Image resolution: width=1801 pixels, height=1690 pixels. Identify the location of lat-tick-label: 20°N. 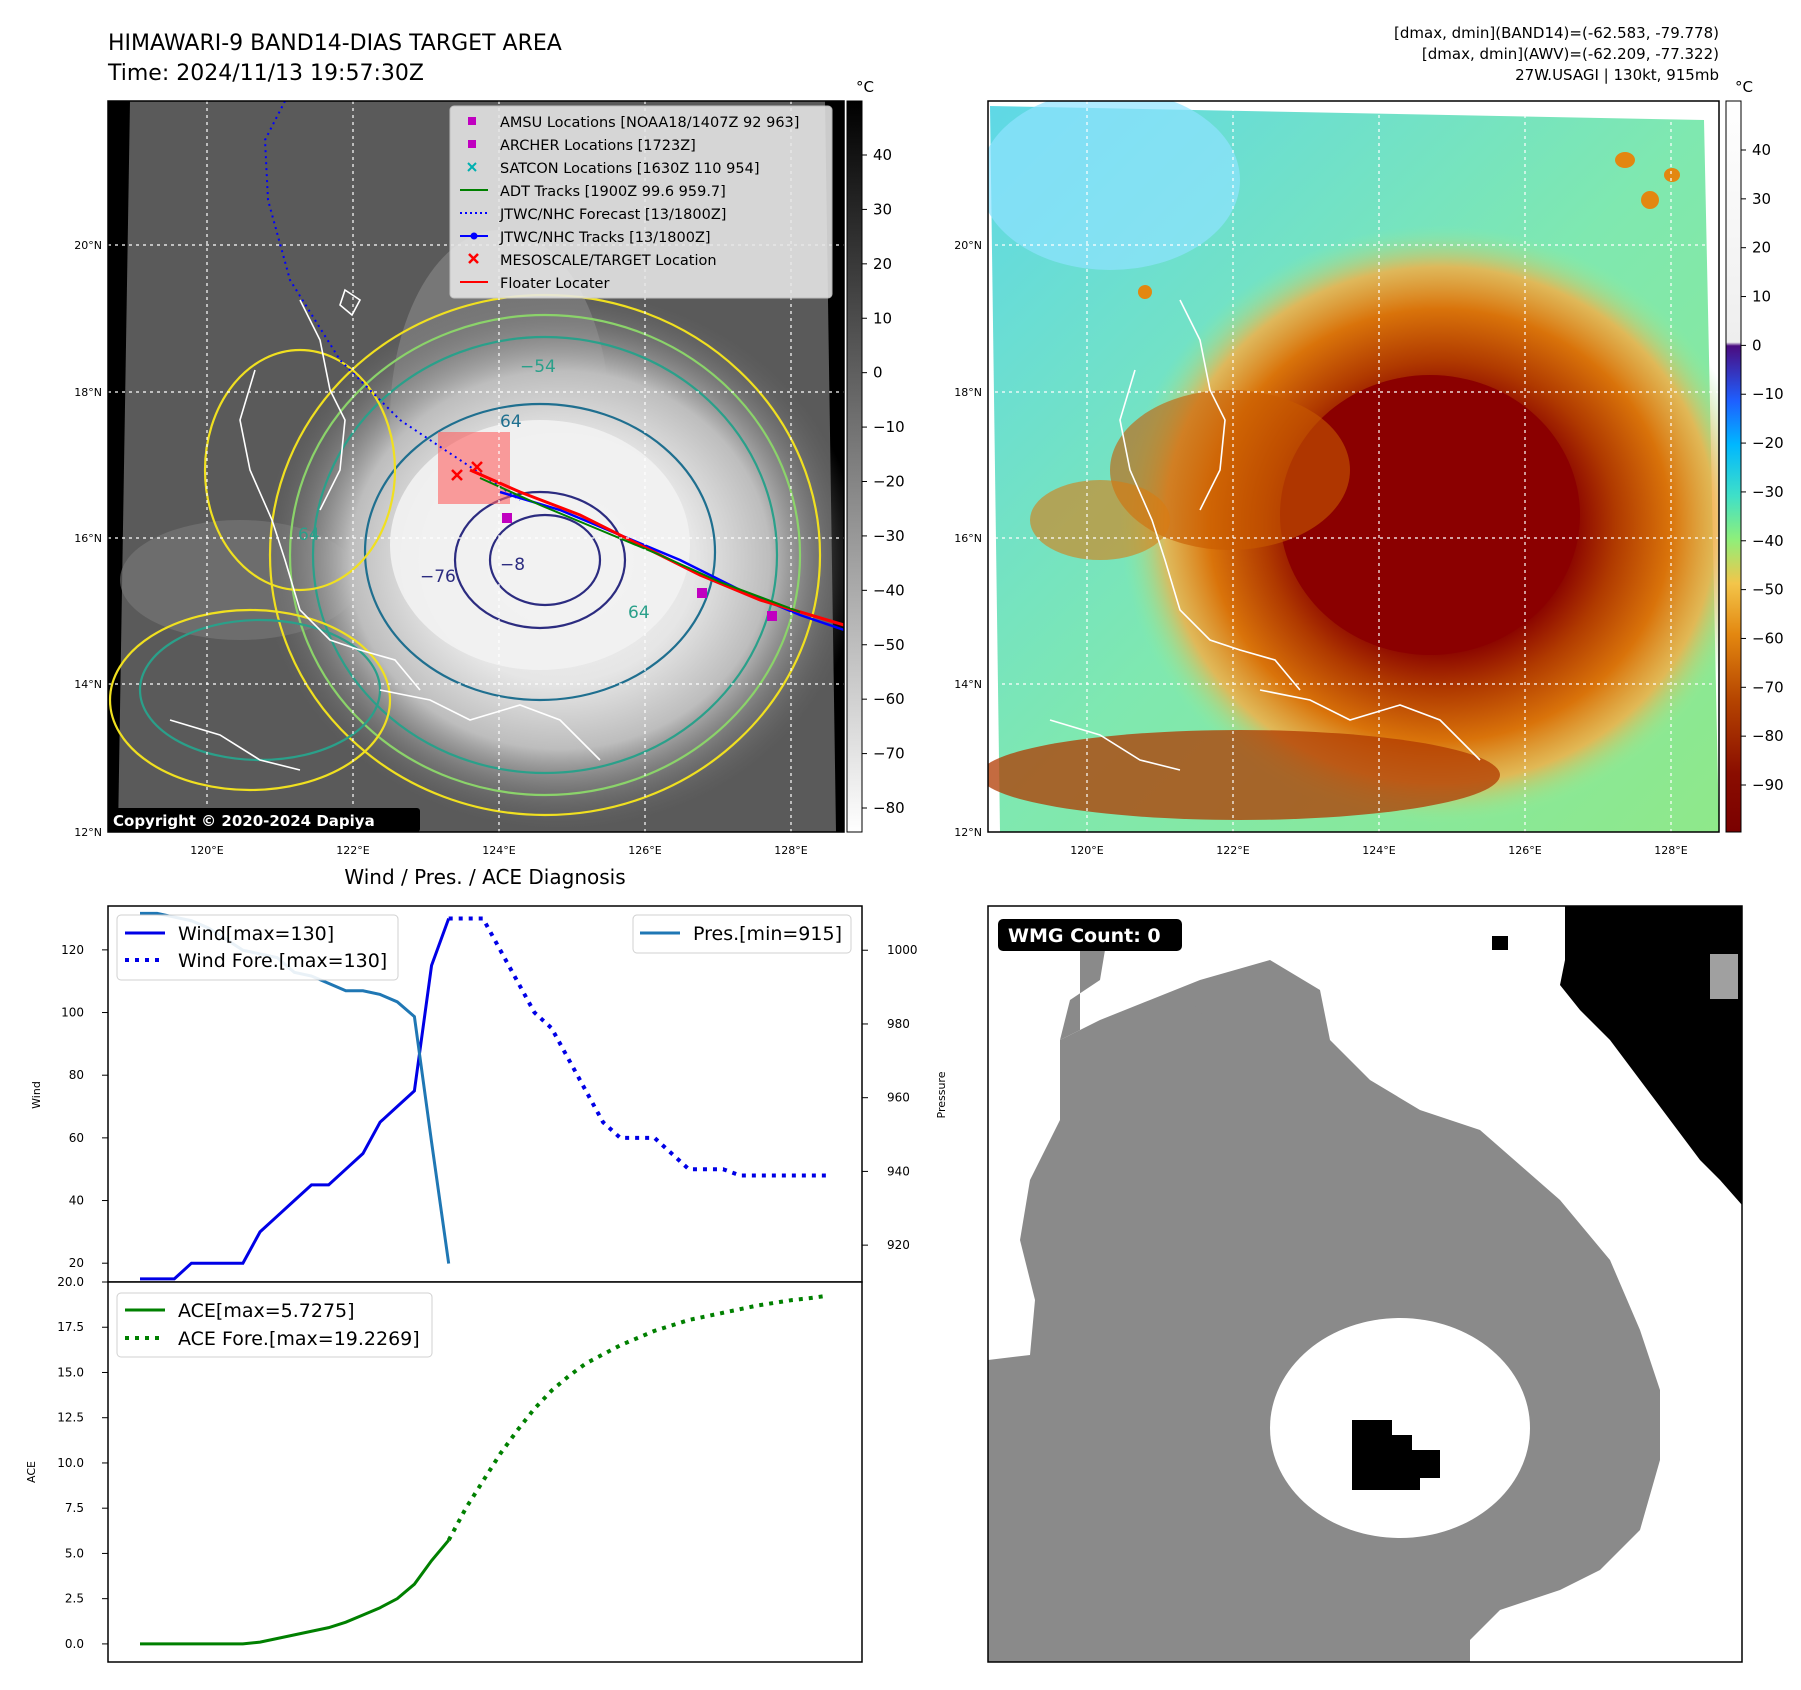
(968, 245).